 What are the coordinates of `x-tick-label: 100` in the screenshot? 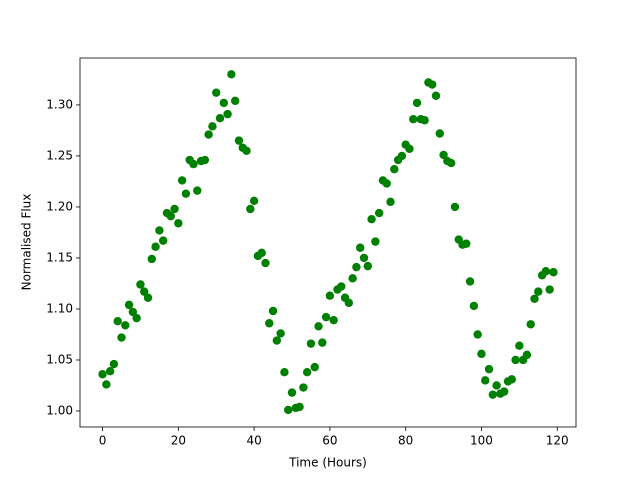 It's located at (481, 441).